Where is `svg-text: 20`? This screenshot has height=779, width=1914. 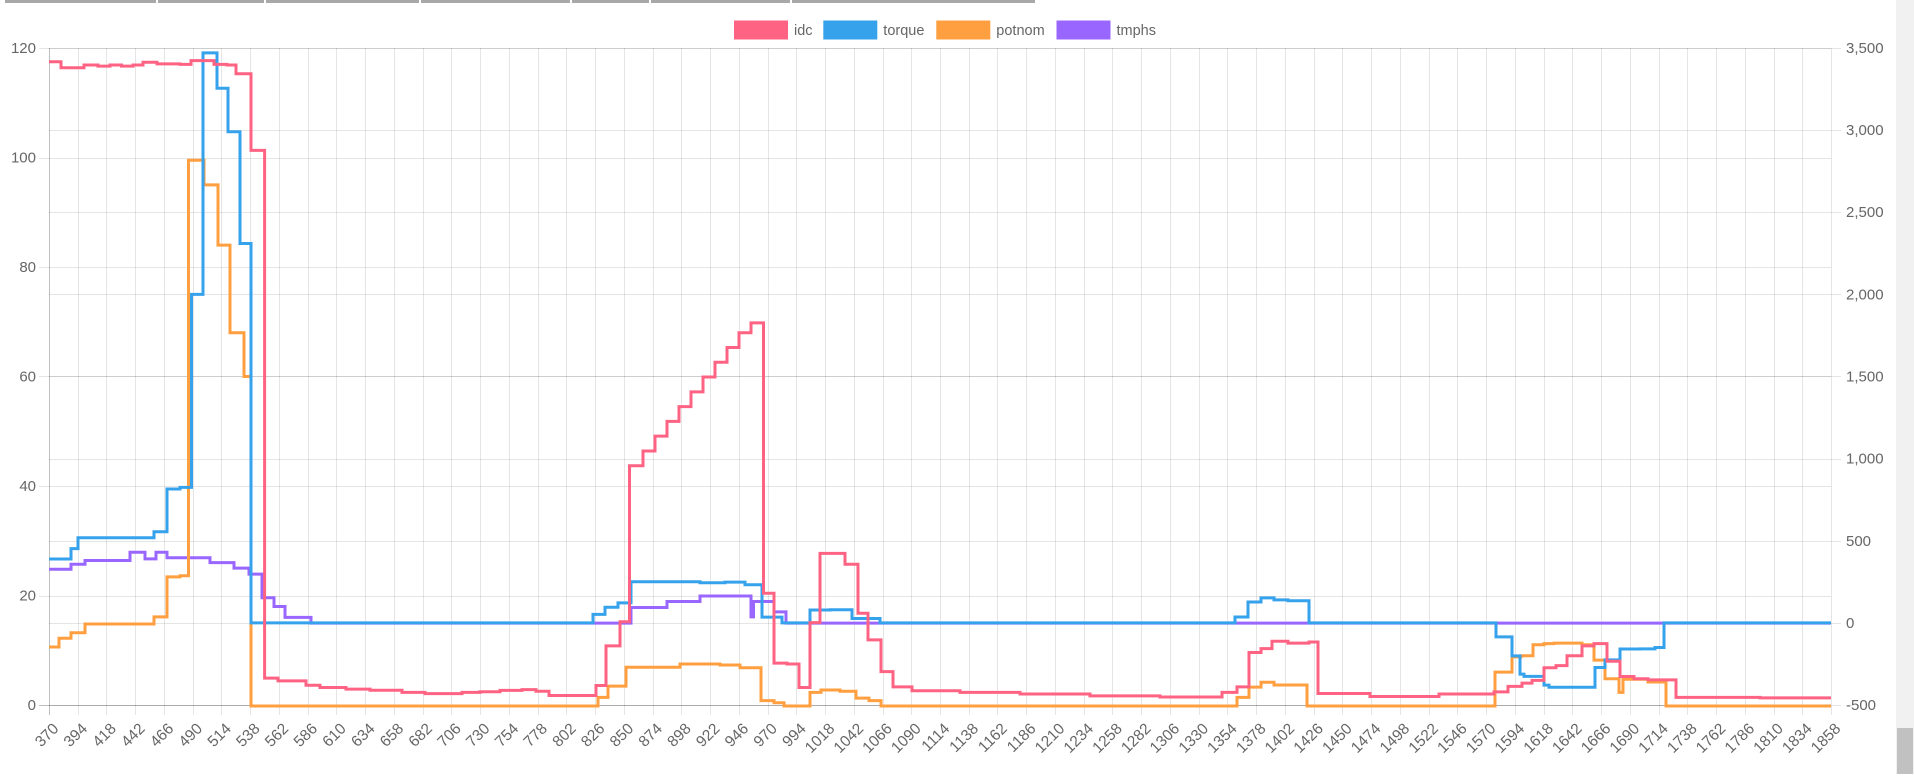
svg-text: 20 is located at coordinates (27, 596).